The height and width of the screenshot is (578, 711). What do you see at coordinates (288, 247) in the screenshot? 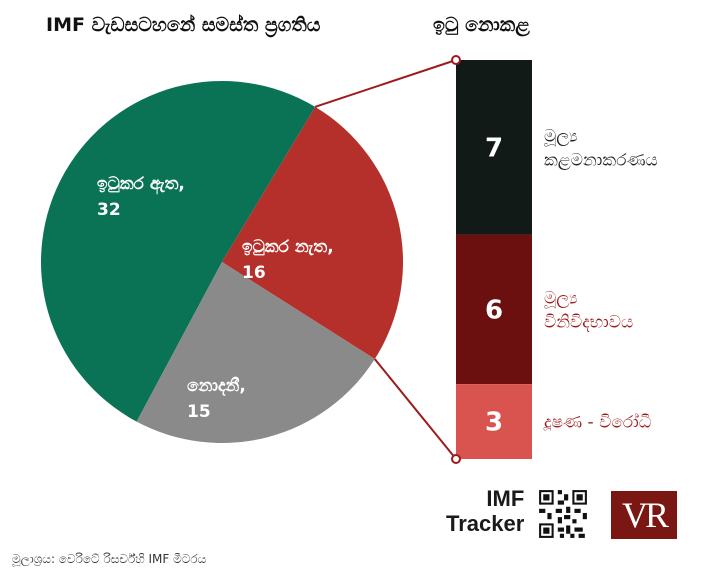
I see `pie-slice-label: ඉටුකර නැත,` at bounding box center [288, 247].